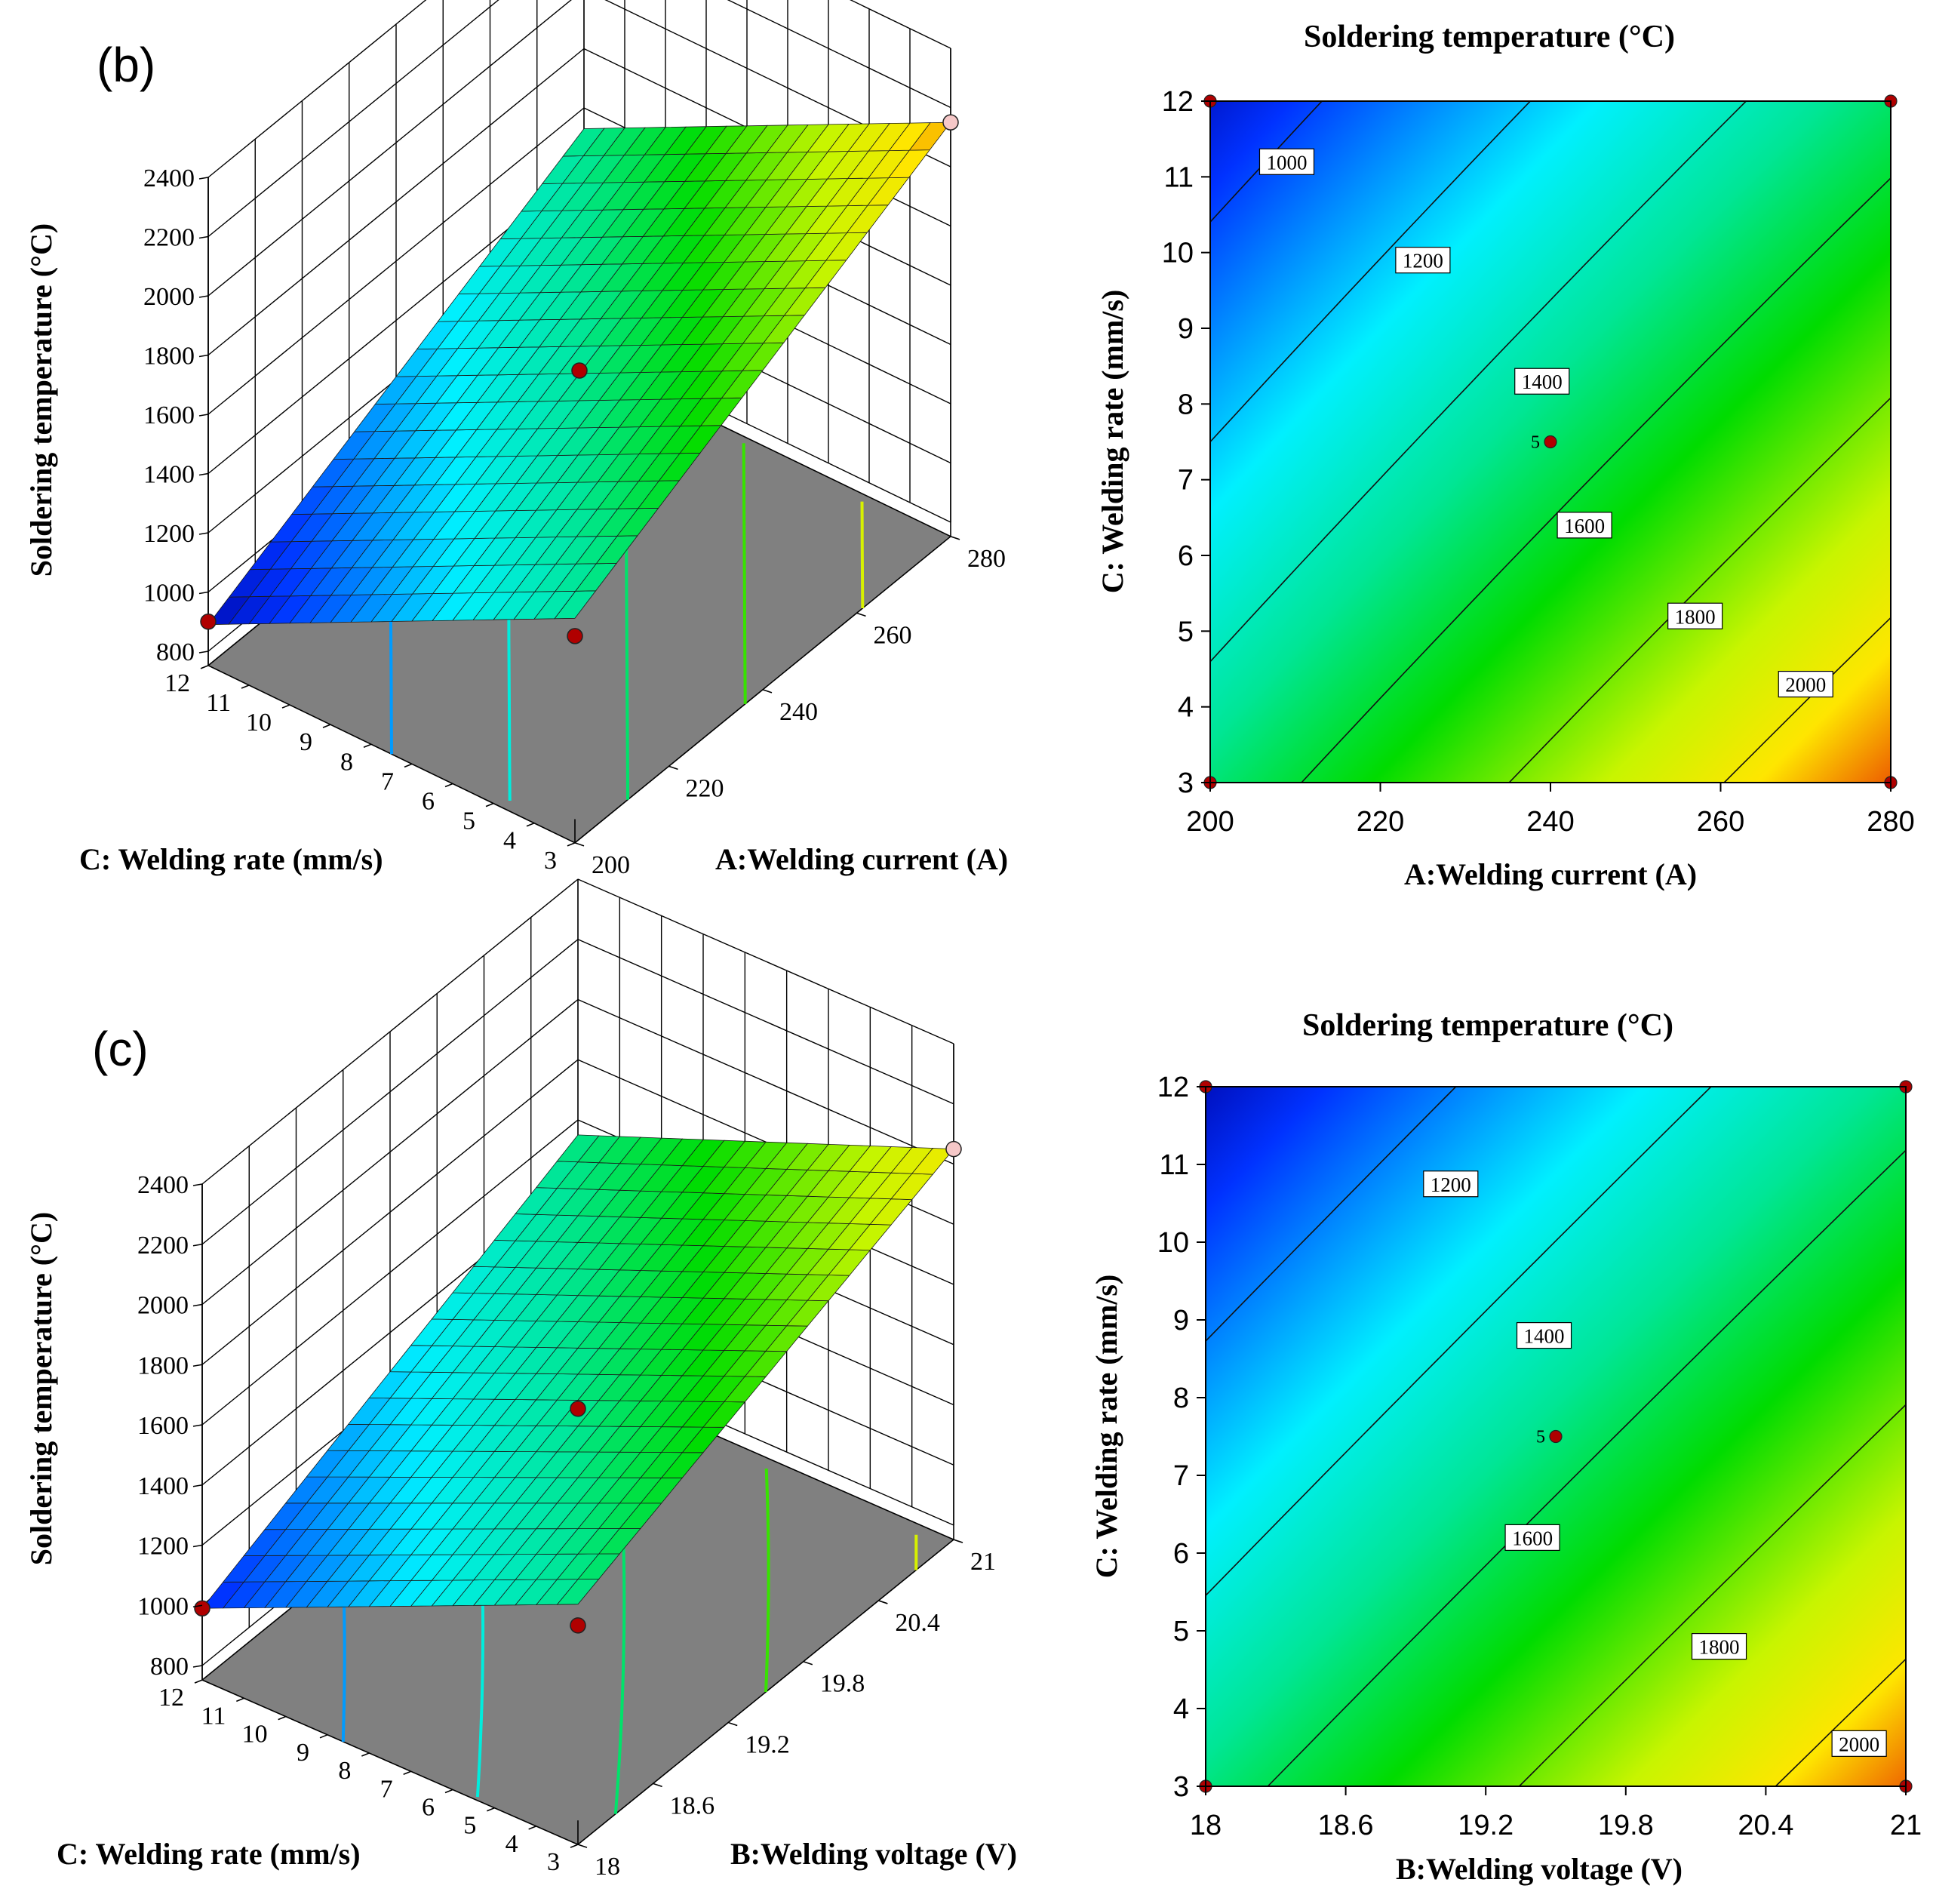 This screenshot has width=1933, height=1904. I want to click on panel-c-x-ticks: 18 18.6 19.2 19.8 20.4 21, so click(786, 1710).